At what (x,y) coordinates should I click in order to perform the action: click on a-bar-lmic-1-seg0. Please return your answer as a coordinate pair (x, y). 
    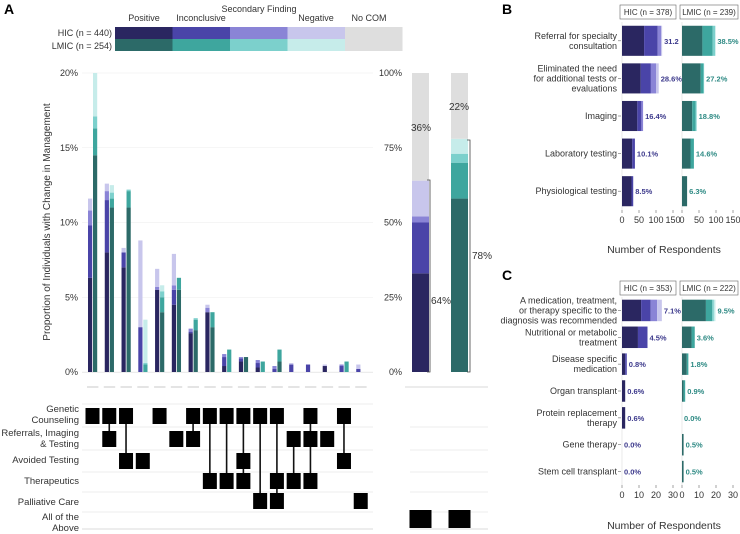
    Looking at the image, I should click on (111, 289).